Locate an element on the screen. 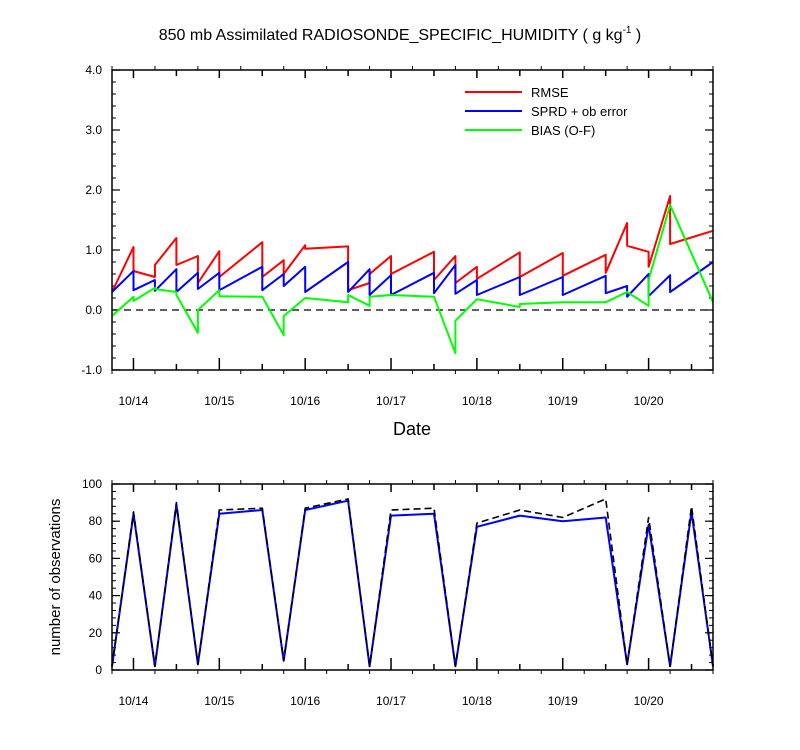 This screenshot has width=800, height=750. y-tick-label: 1.0 is located at coordinates (93, 250).